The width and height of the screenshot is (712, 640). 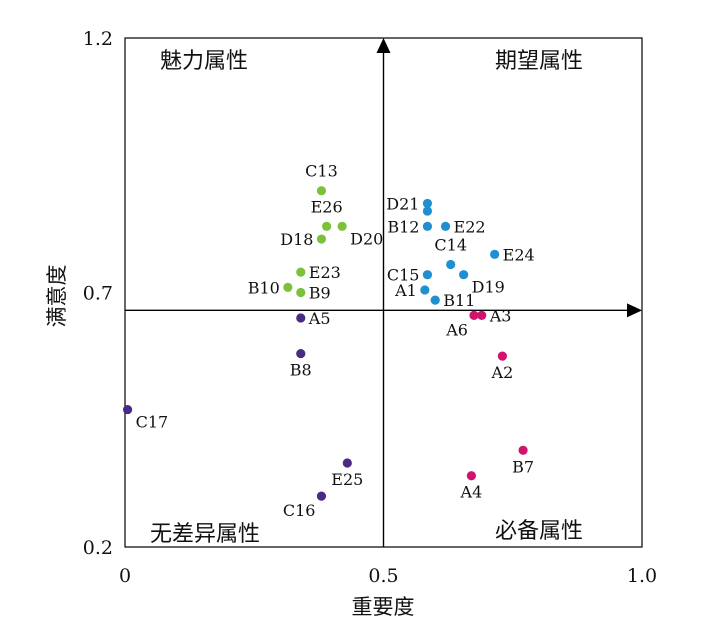 What do you see at coordinates (470, 226) in the screenshot?
I see `data-point-label: E22` at bounding box center [470, 226].